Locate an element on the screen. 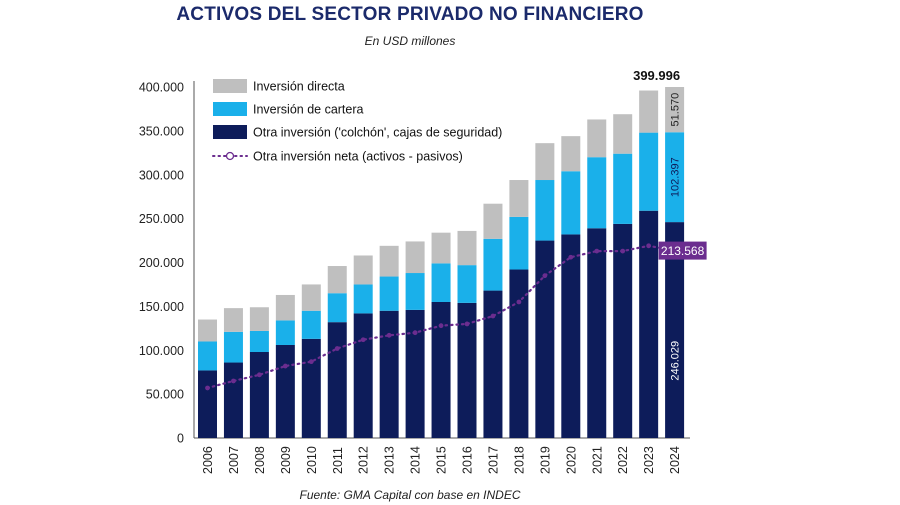  chart-source: Fuente: GMA Capital con base en INDEC is located at coordinates (410, 495).